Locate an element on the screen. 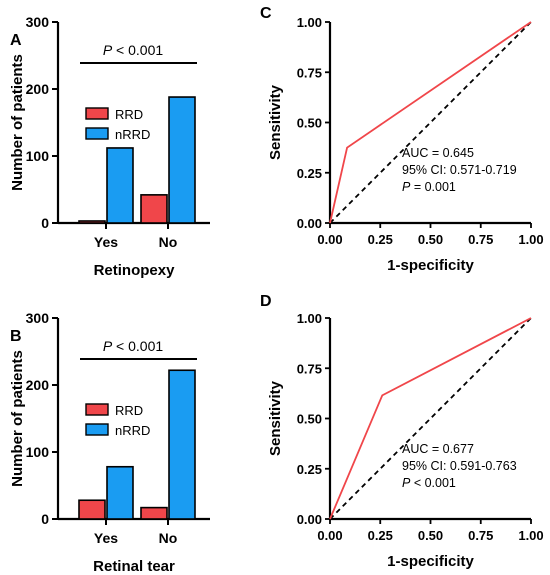  stats-line: 95% CI: 0.571-0.719 is located at coordinates (459, 170).